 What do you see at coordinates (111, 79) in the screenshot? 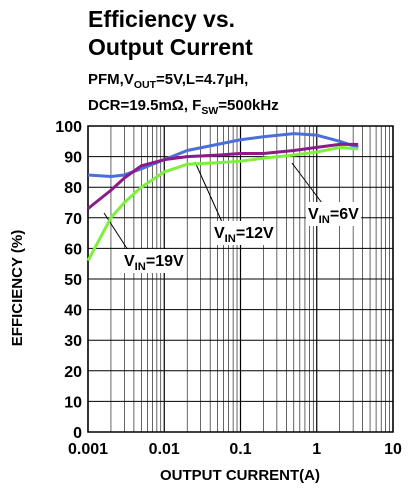
I see `subtitle-part: PFM,V` at bounding box center [111, 79].